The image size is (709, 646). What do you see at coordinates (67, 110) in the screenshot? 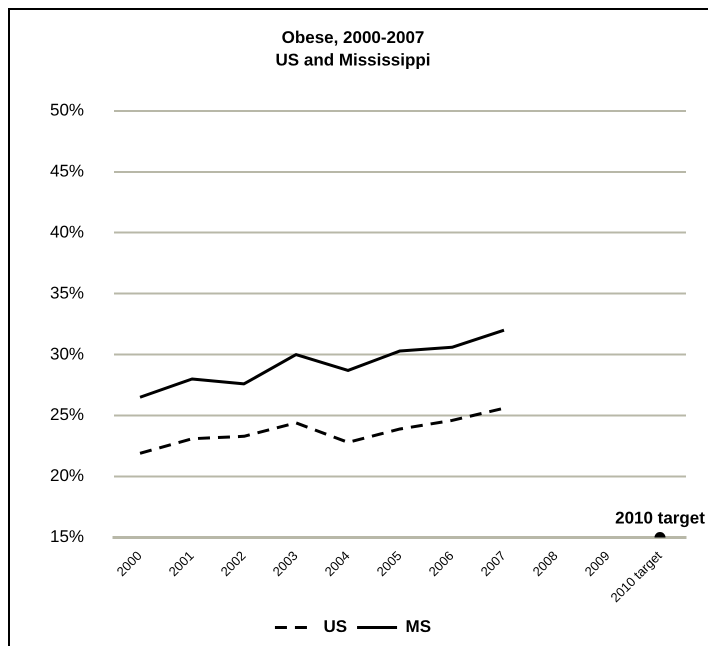
I see `y-tick-label: 50%` at bounding box center [67, 110].